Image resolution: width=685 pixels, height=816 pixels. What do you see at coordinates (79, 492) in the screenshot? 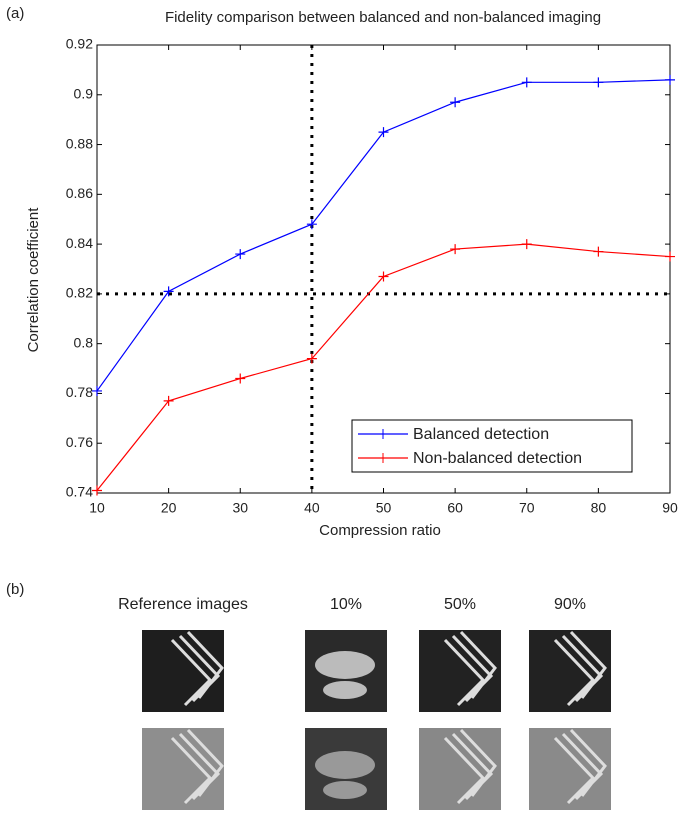
I see `y-tick-label: 0.74` at bounding box center [79, 492].